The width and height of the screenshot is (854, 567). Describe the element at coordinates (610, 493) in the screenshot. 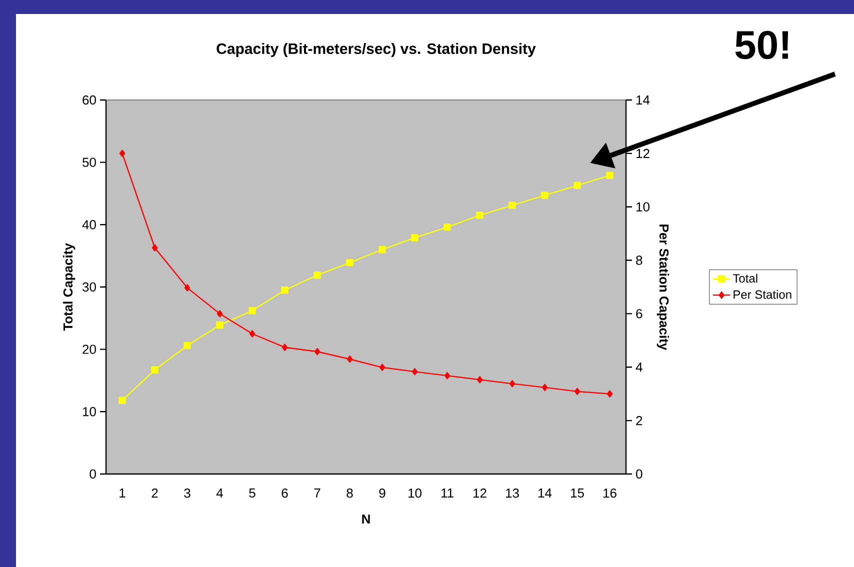

I see `x-tick-label: 16` at that location.